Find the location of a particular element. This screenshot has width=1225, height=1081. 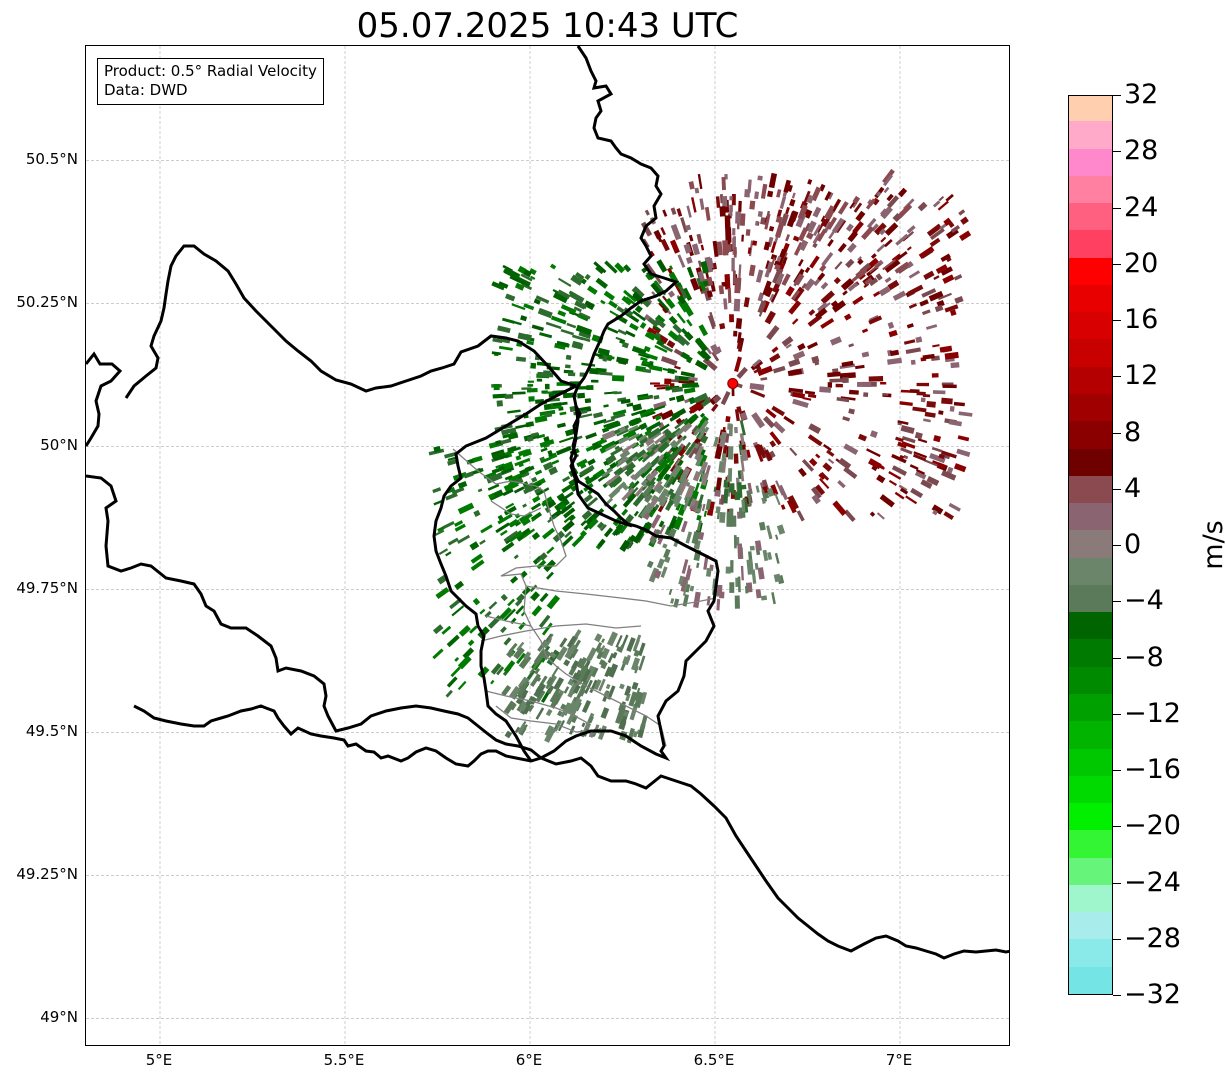

radar-site-dot is located at coordinates (733, 383).